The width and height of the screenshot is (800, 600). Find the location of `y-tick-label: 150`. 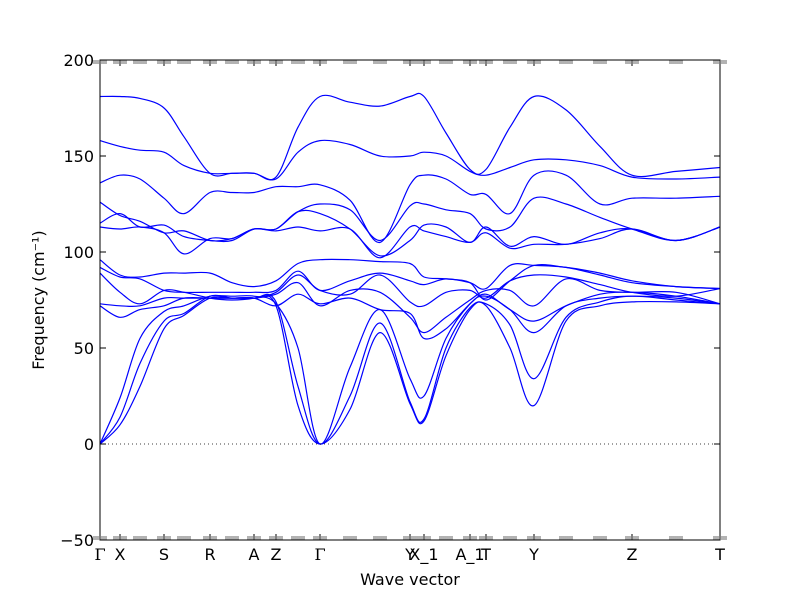

y-tick-label: 150 is located at coordinates (78, 156).